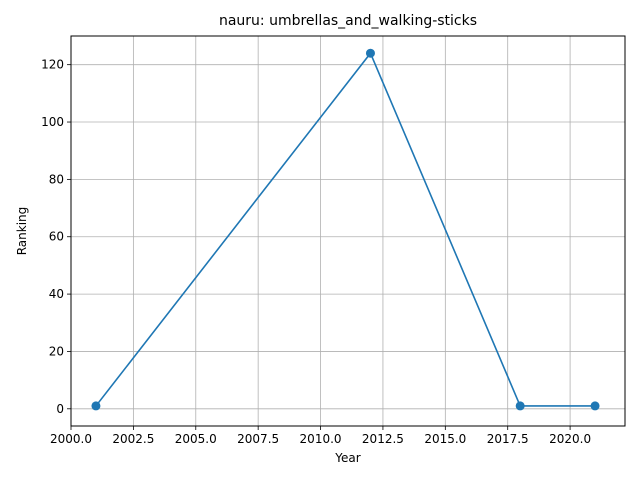 This screenshot has width=640, height=484. Describe the element at coordinates (56, 179) in the screenshot. I see `y-tick-label: 80` at that location.